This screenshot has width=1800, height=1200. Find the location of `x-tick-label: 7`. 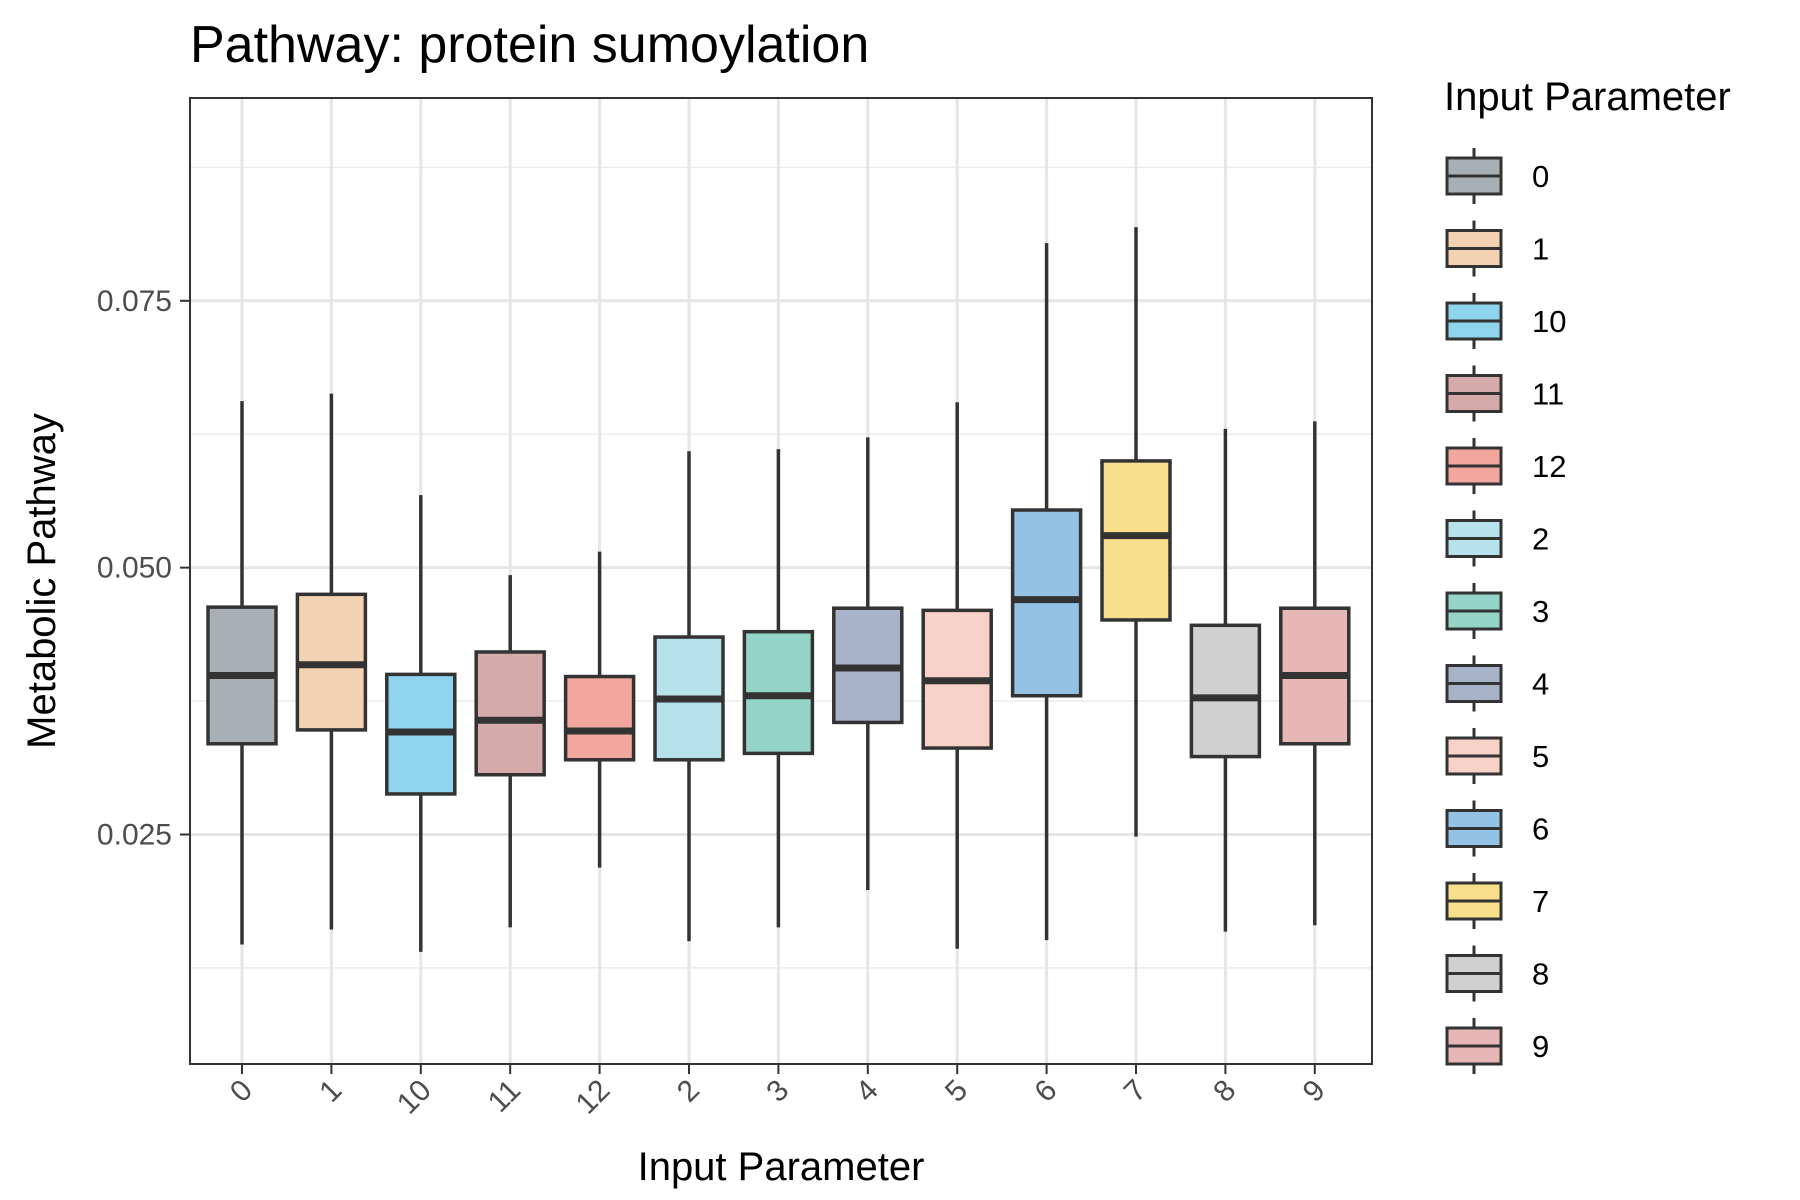

x-tick-label: 7 is located at coordinates (1135, 1091).